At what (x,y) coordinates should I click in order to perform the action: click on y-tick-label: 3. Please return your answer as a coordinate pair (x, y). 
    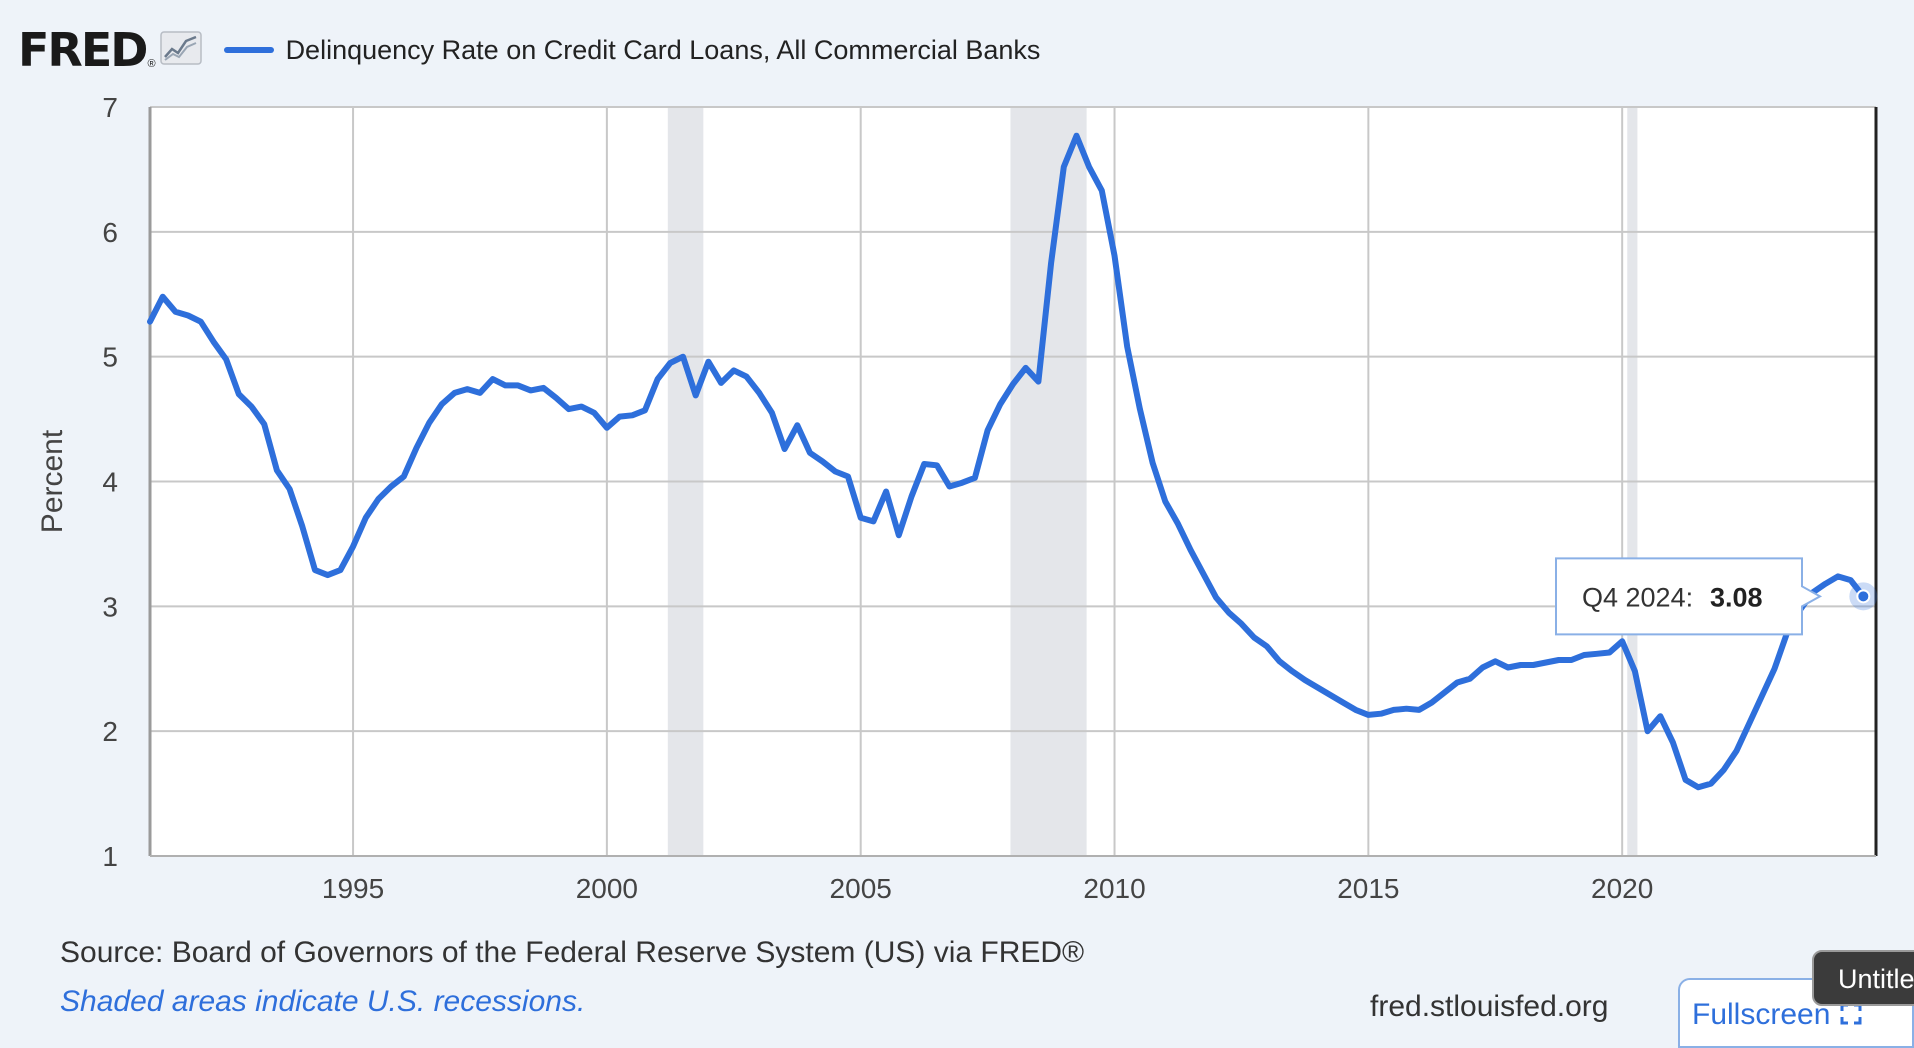
    Looking at the image, I should click on (110, 606).